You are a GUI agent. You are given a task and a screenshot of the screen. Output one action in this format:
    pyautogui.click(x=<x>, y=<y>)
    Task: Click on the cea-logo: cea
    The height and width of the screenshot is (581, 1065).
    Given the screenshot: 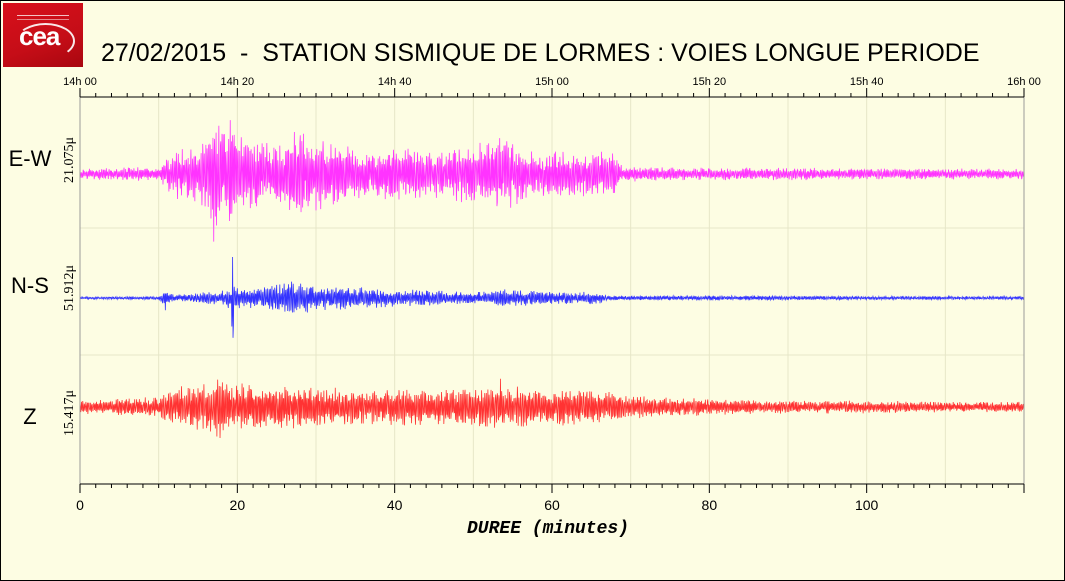 What is the action you would take?
    pyautogui.click(x=43, y=35)
    